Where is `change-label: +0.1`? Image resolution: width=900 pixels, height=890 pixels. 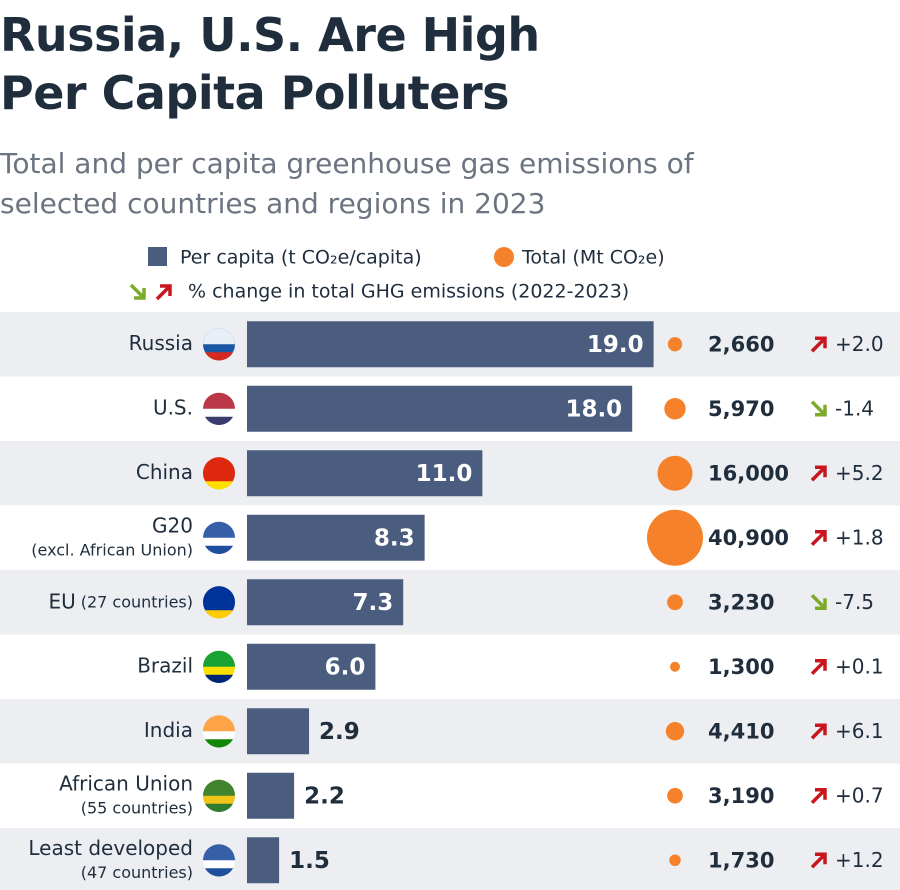
change-label: +0.1 is located at coordinates (859, 666).